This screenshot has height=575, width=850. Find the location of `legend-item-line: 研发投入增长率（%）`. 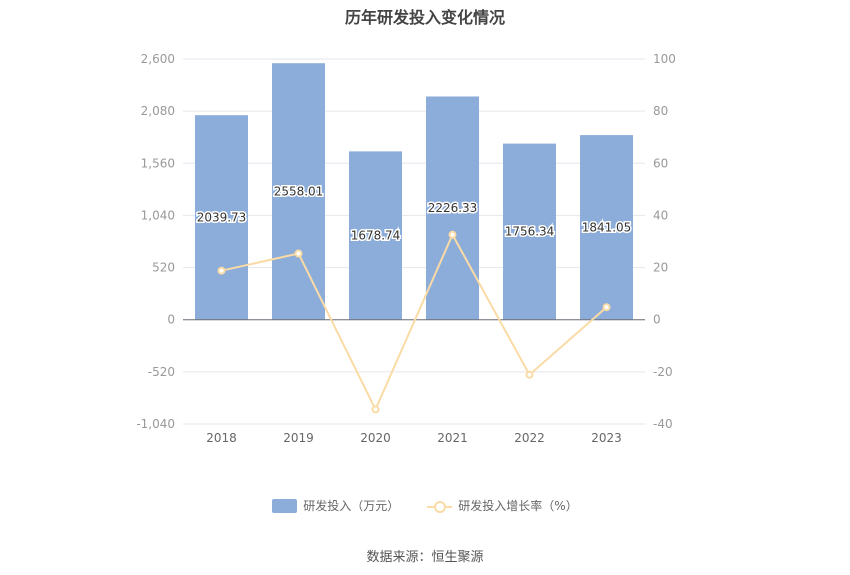

legend-item-line: 研发投入增长率（%） is located at coordinates (502, 505).